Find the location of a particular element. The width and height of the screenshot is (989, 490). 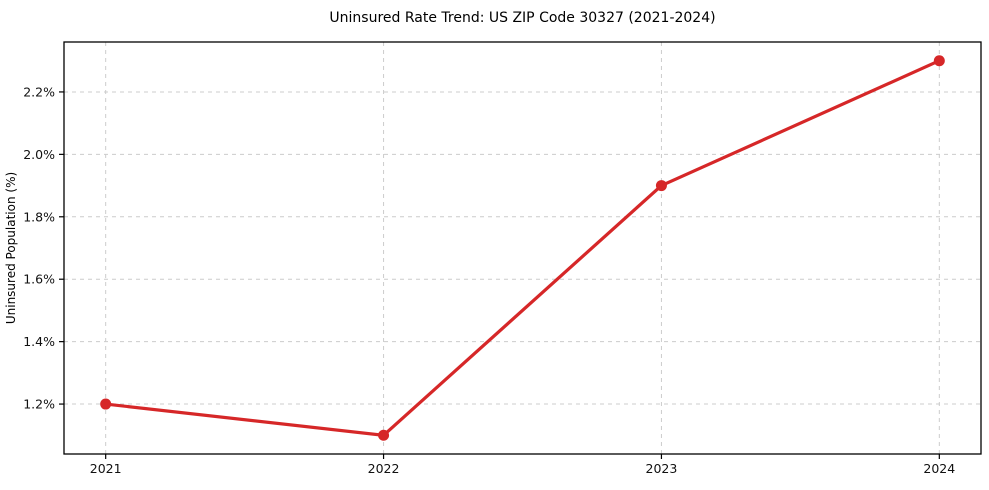

x-tick-label: 2023 is located at coordinates (662, 468).